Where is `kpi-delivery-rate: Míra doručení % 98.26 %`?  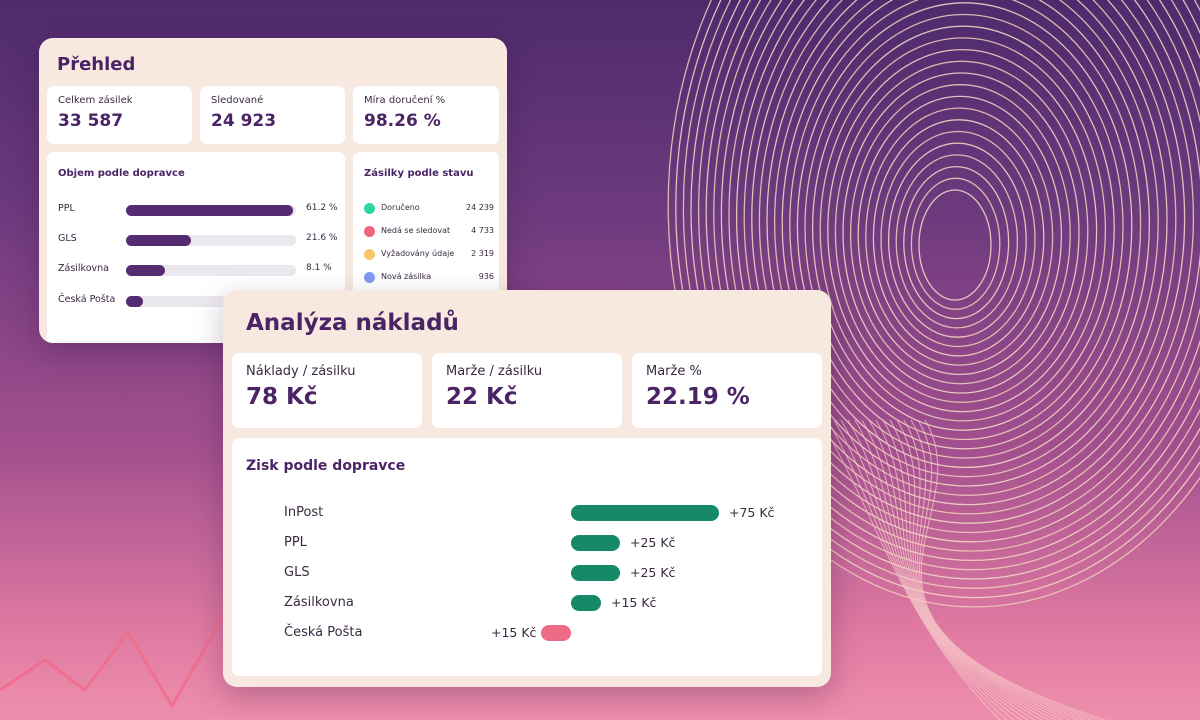 kpi-delivery-rate: Míra doručení % 98.26 % is located at coordinates (426, 115).